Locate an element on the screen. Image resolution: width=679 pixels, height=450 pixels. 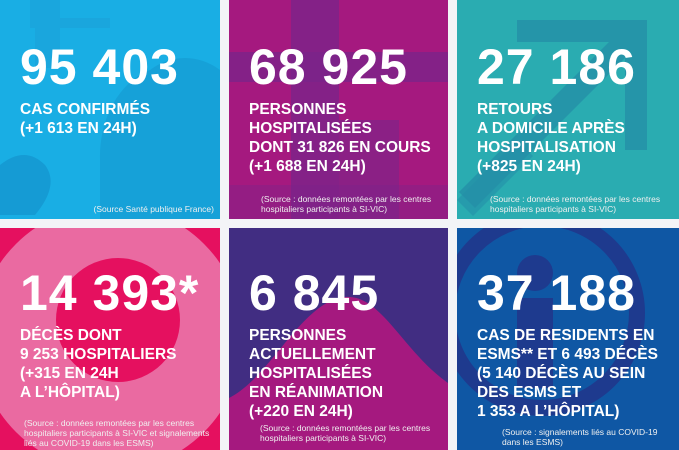
background-curve-graphic is located at coordinates (338, 373).